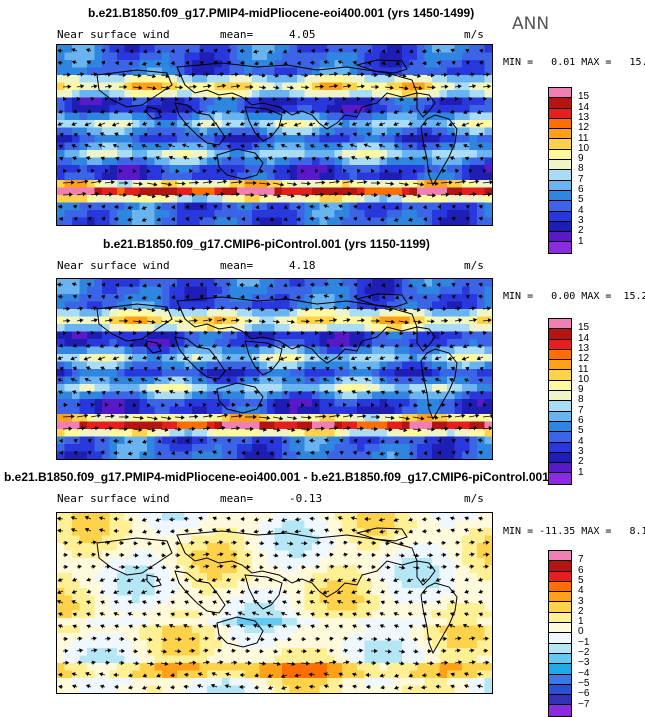  What do you see at coordinates (581, 632) in the screenshot?
I see `colorbar-tick-label: 0` at bounding box center [581, 632].